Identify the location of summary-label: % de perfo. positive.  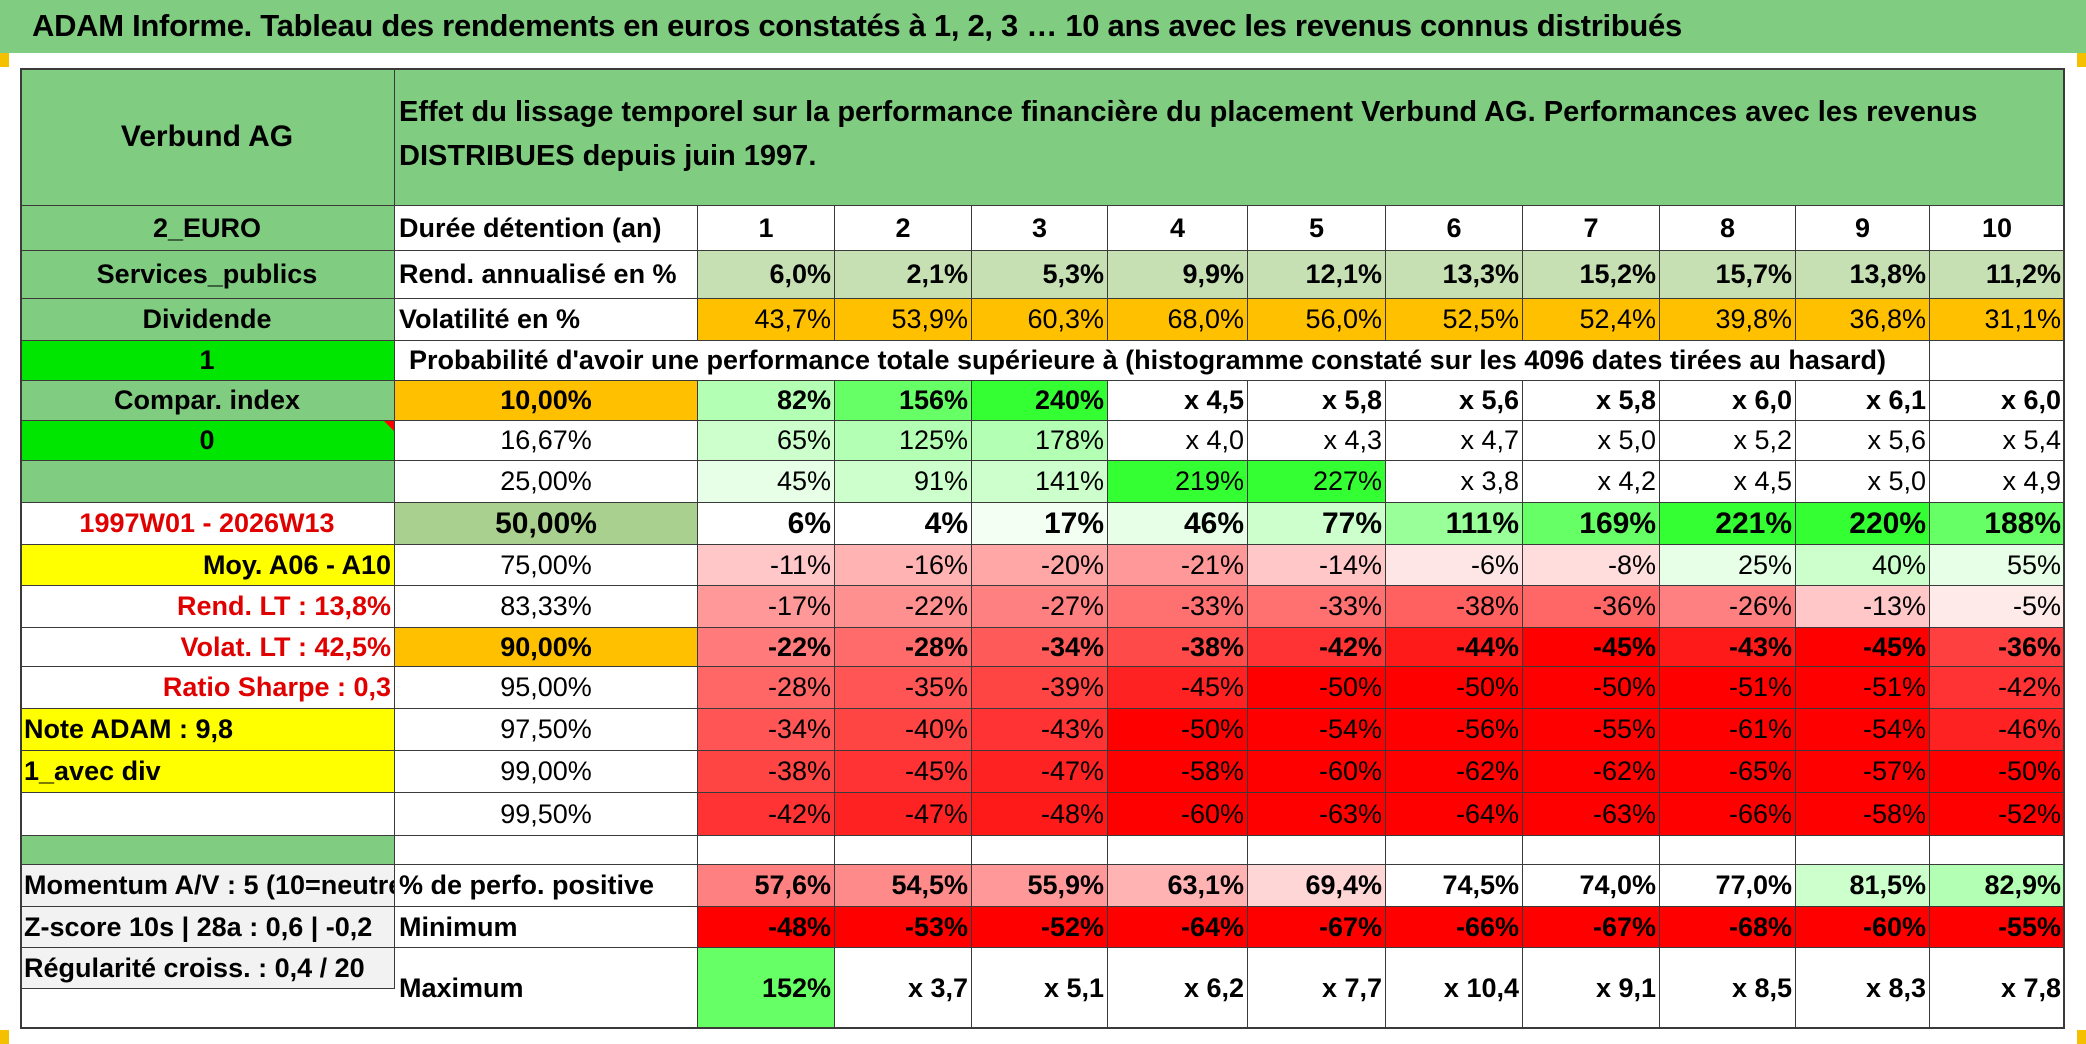
(546, 886).